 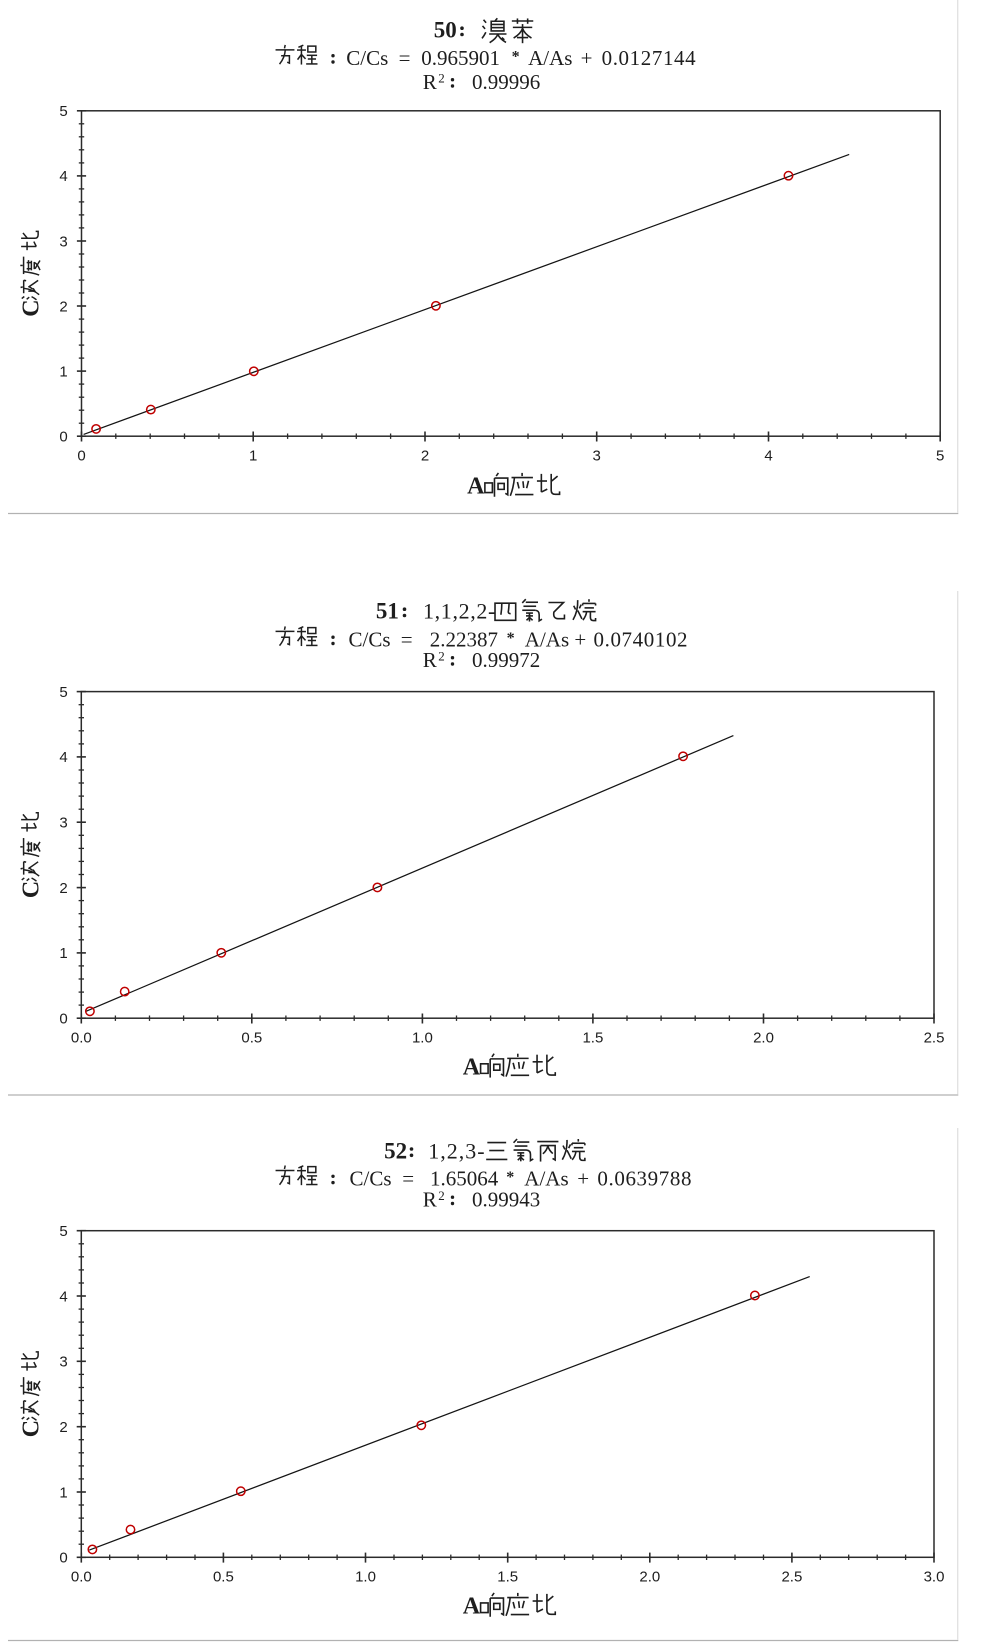 I want to click on svg-text: 0.0127144, so click(x=649, y=58).